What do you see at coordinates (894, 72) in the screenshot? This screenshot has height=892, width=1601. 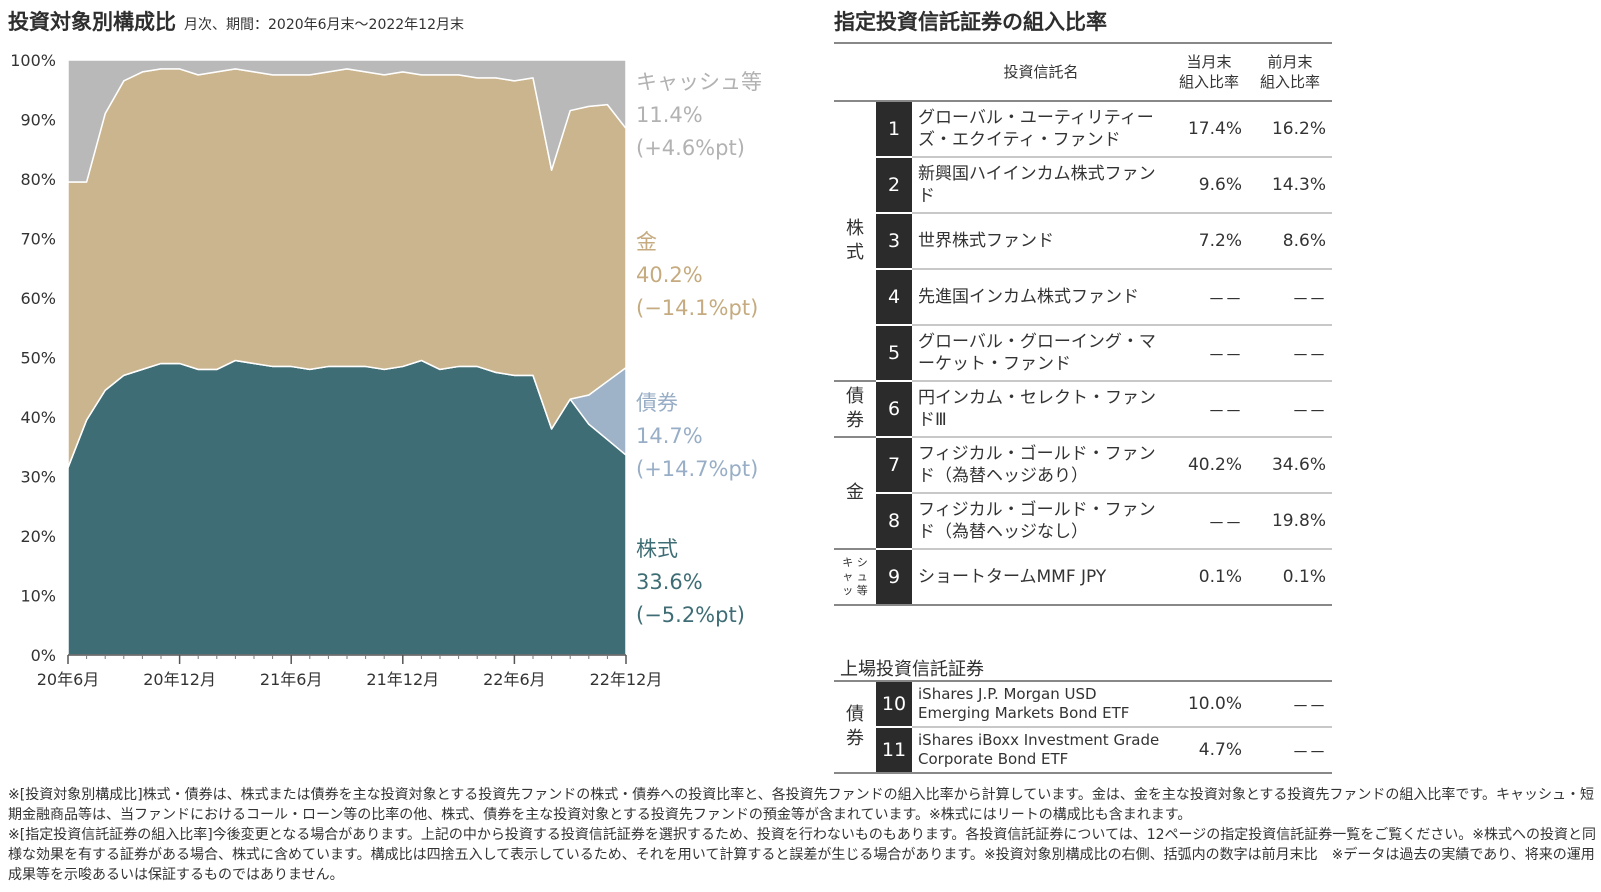 I see `header-number` at bounding box center [894, 72].